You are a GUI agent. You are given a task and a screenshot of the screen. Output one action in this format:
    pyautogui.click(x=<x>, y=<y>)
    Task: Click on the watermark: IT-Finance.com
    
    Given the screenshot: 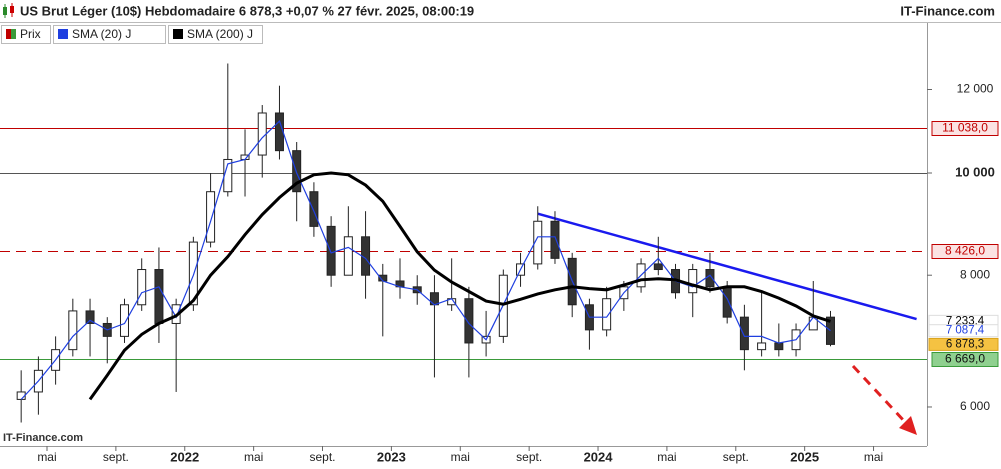 What is the action you would take?
    pyautogui.click(x=43, y=438)
    